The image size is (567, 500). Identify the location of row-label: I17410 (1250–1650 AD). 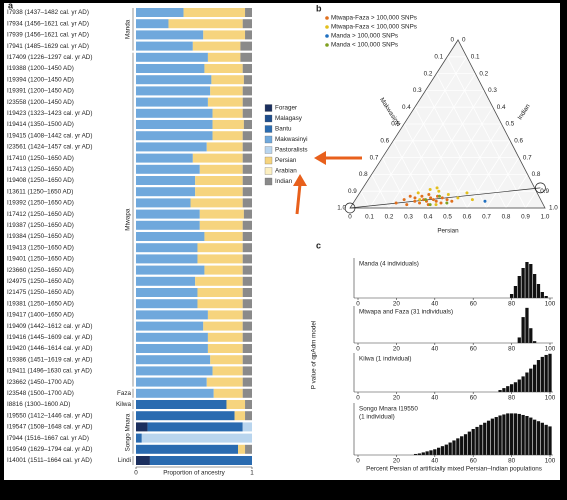
(40, 158).